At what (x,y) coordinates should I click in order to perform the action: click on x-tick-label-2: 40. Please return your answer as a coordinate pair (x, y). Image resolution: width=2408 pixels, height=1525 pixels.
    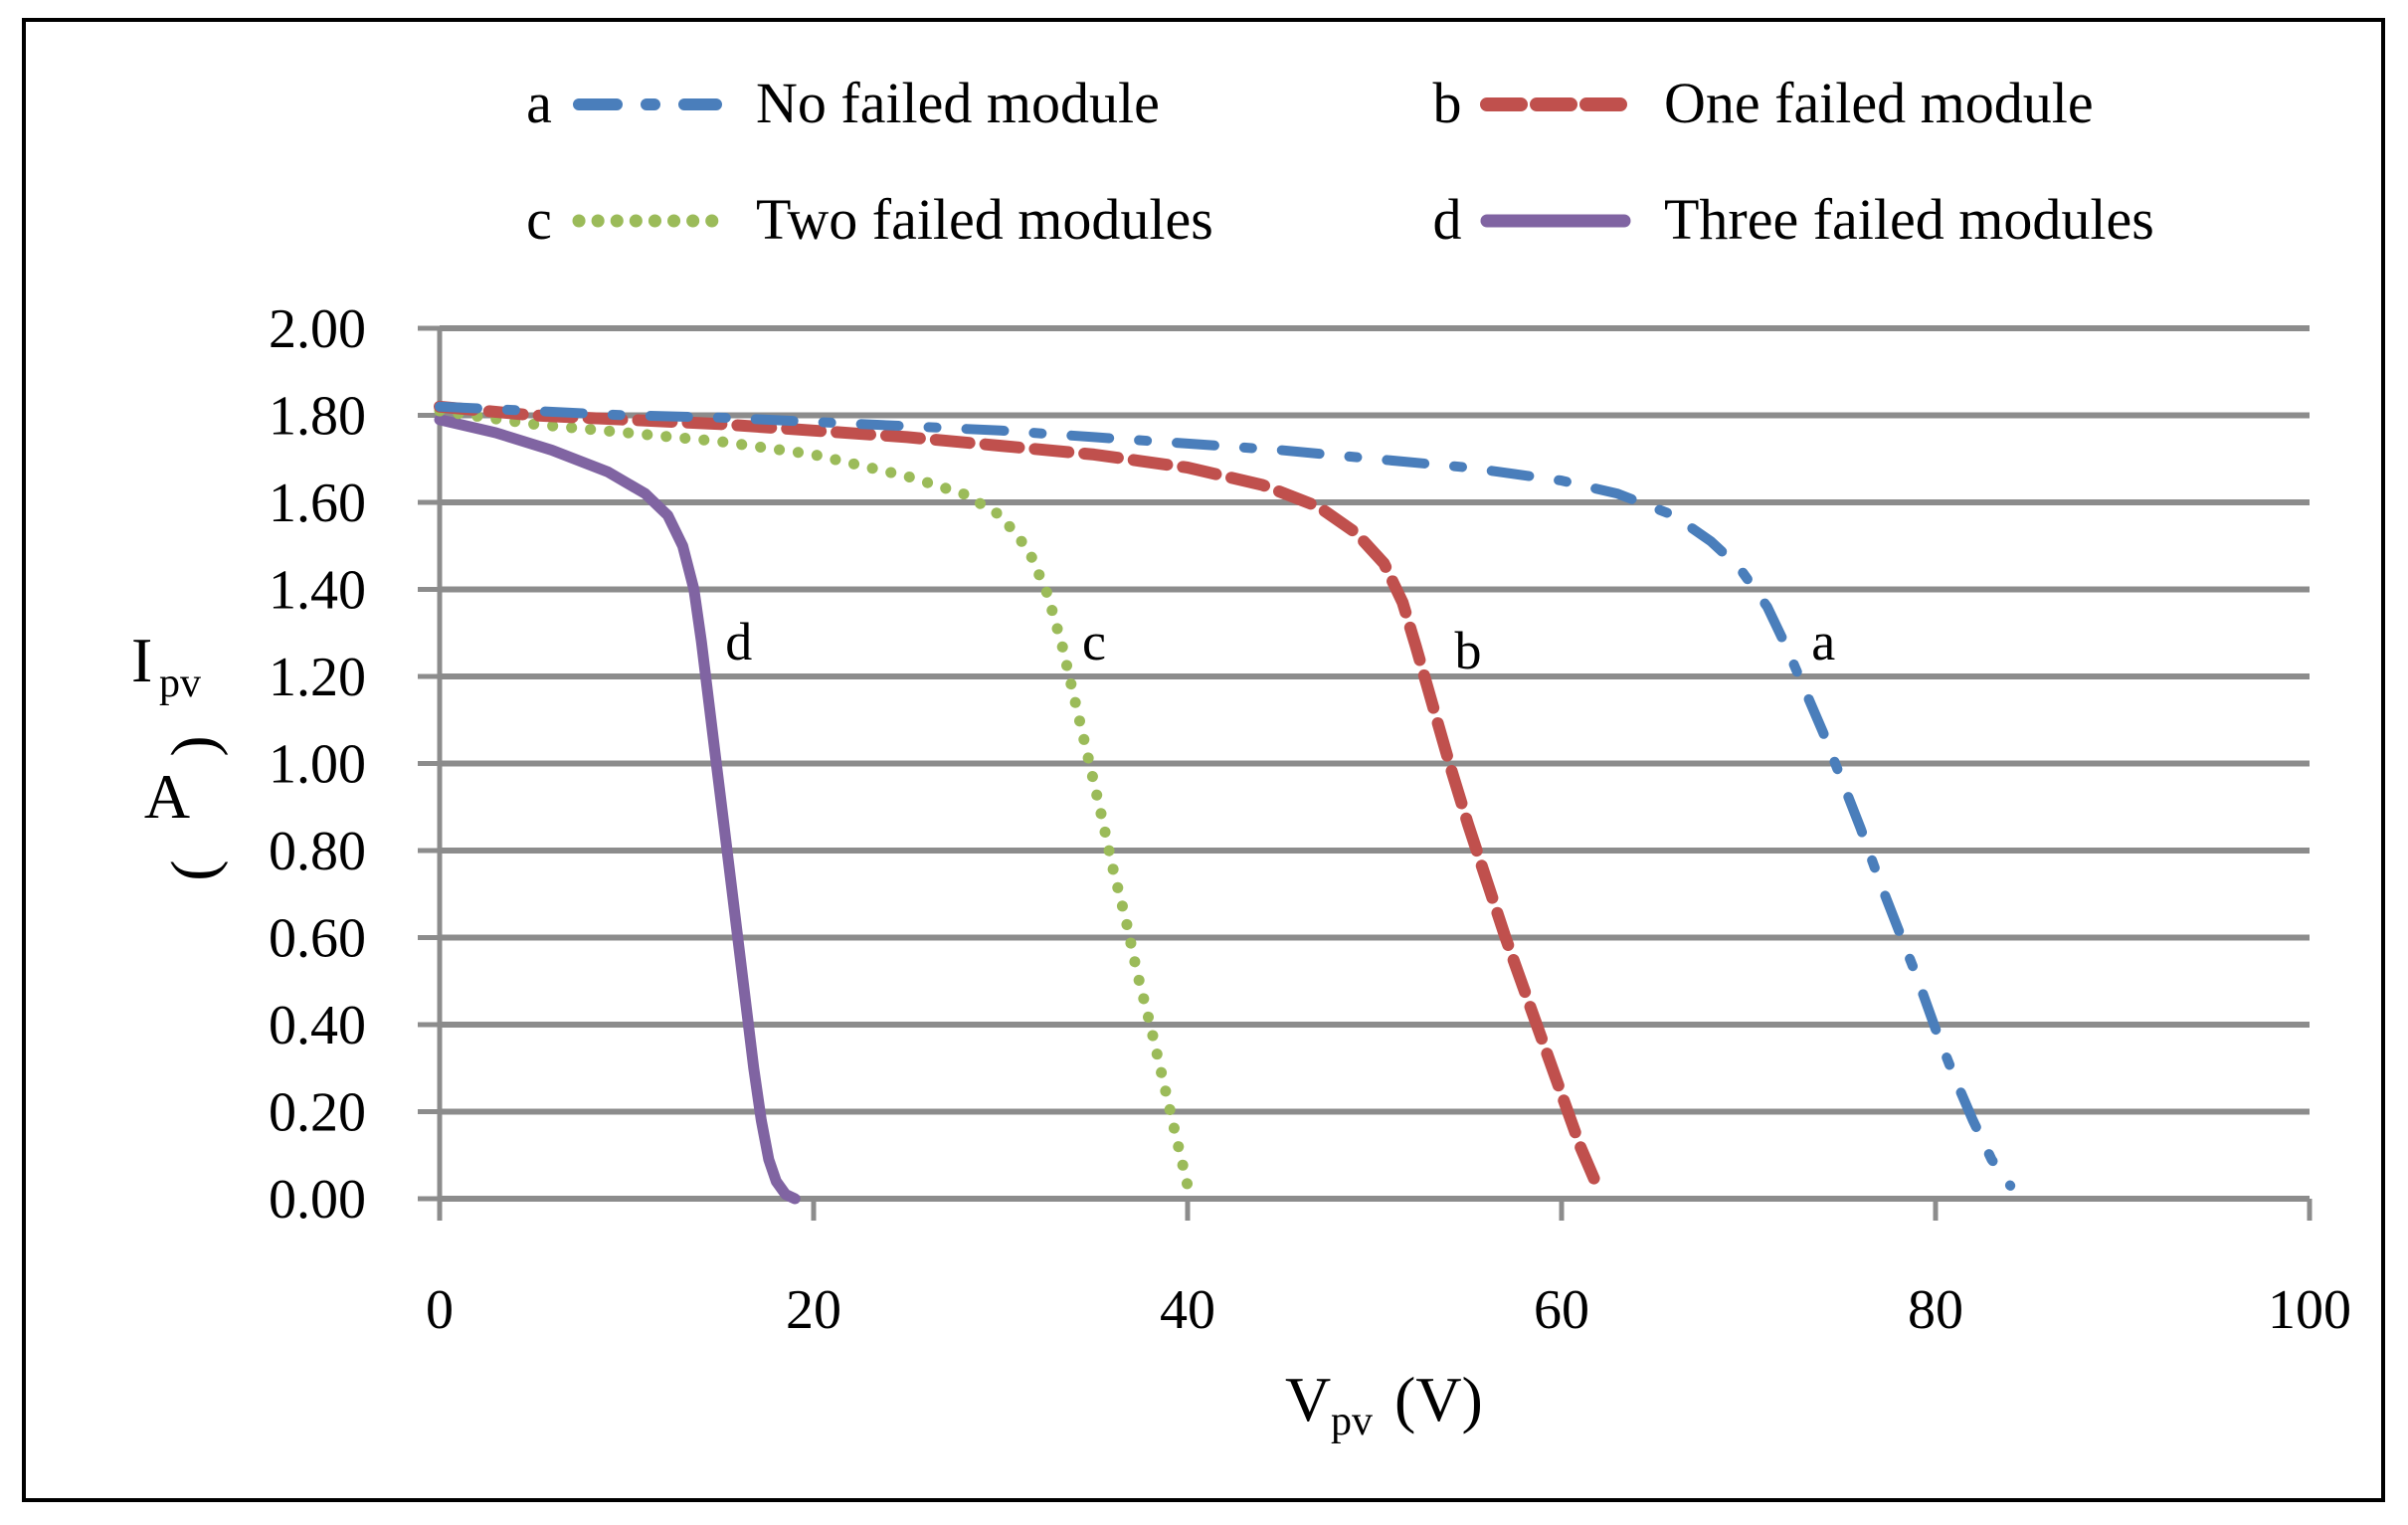
    Looking at the image, I should click on (1188, 1310).